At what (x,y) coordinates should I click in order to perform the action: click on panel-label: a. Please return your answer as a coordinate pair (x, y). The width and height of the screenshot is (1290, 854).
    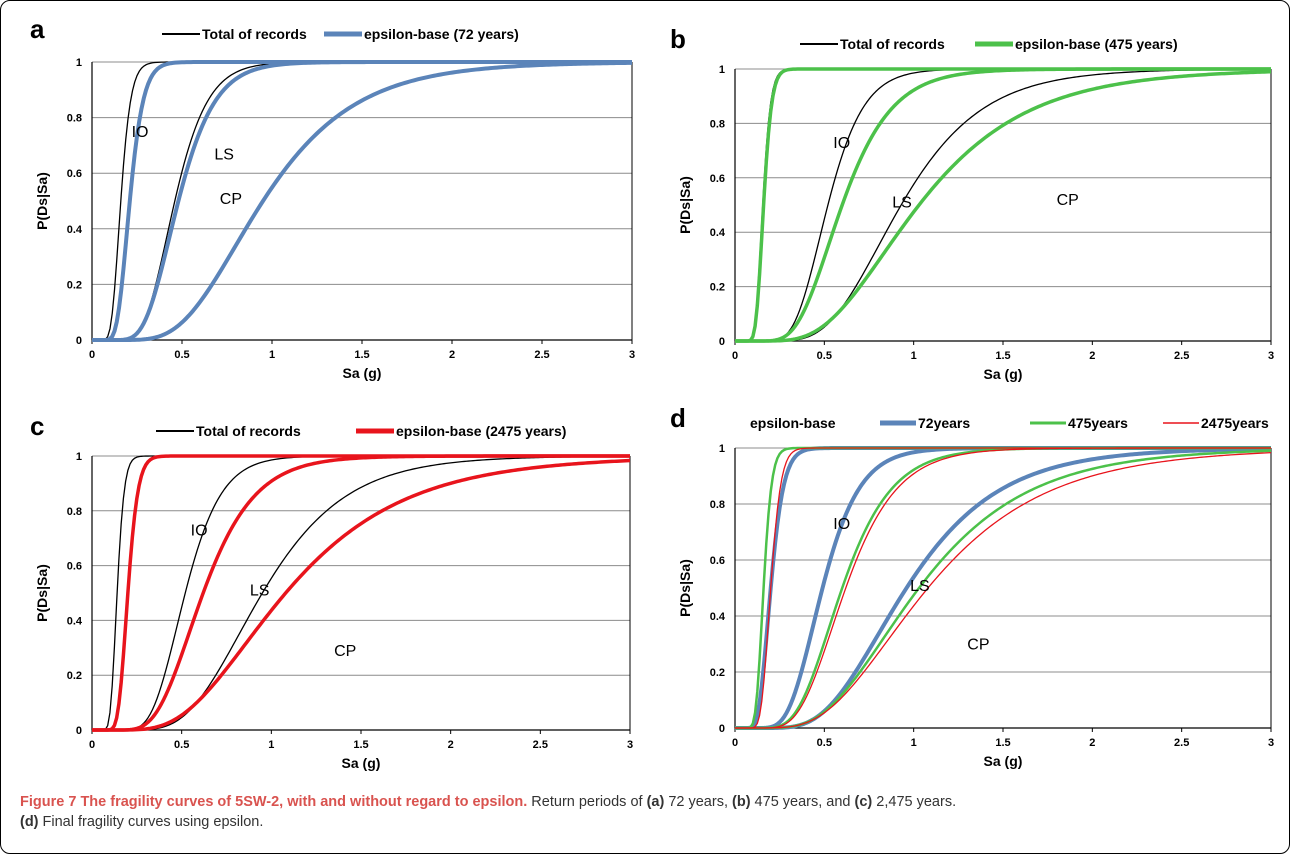
    Looking at the image, I should click on (37, 29).